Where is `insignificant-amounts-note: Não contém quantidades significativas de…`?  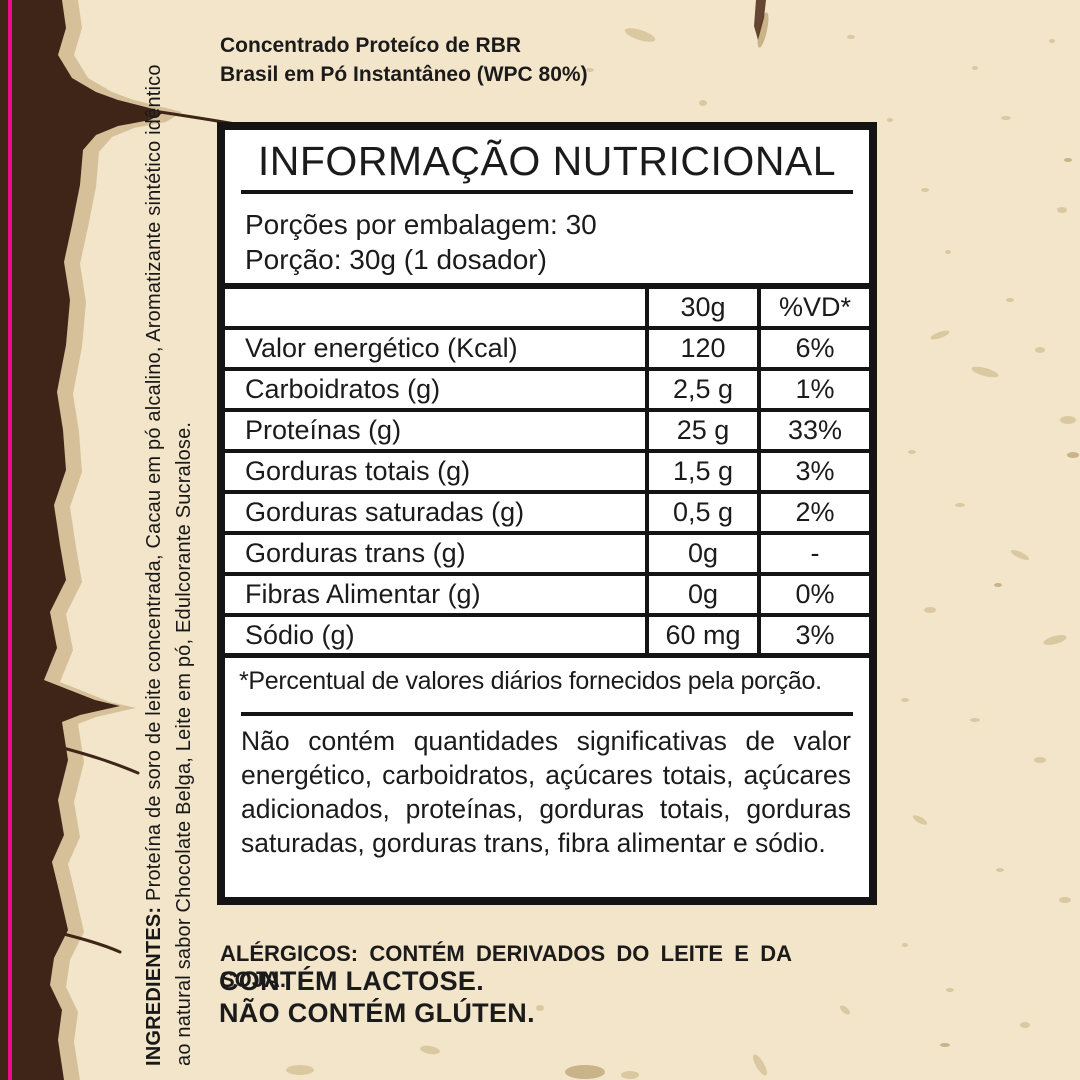 insignificant-amounts-note: Não contém quantidades significativas de… is located at coordinates (546, 792).